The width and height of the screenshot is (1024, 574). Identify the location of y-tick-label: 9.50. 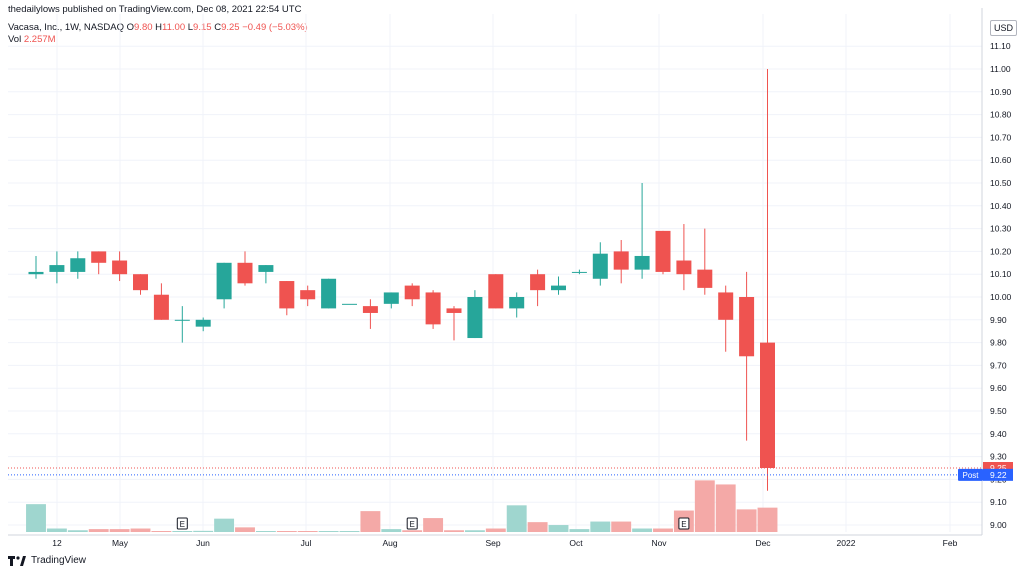
(998, 411).